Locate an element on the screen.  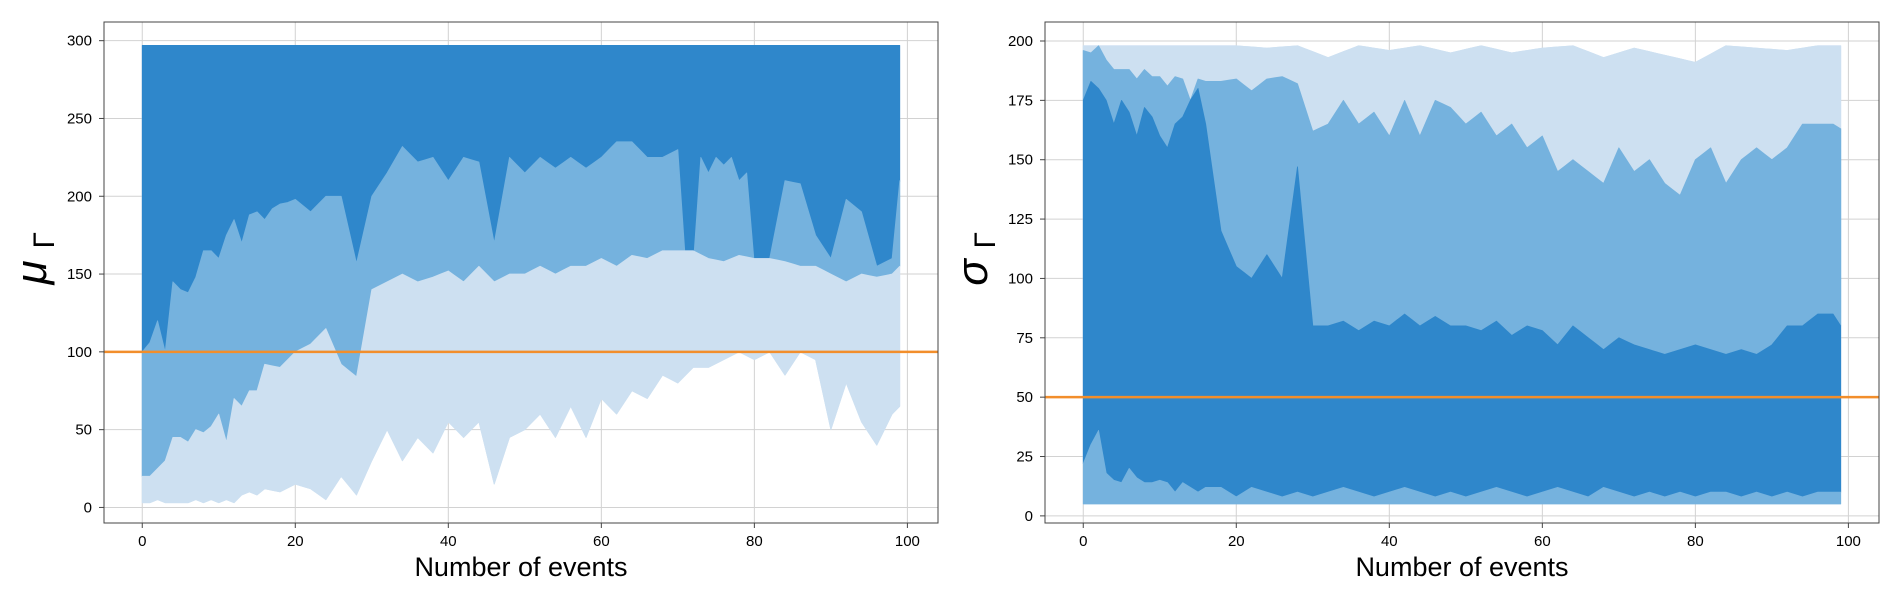
y-axis-symbol: σ is located at coordinates (972, 272).